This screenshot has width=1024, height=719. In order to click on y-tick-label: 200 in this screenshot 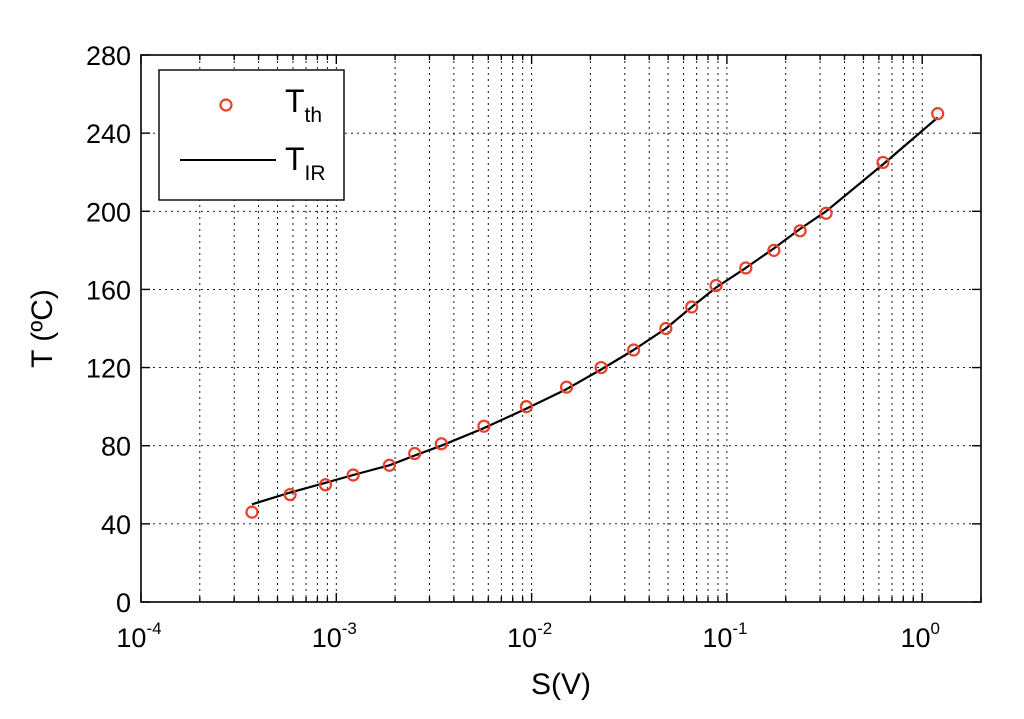, I will do `click(108, 212)`.